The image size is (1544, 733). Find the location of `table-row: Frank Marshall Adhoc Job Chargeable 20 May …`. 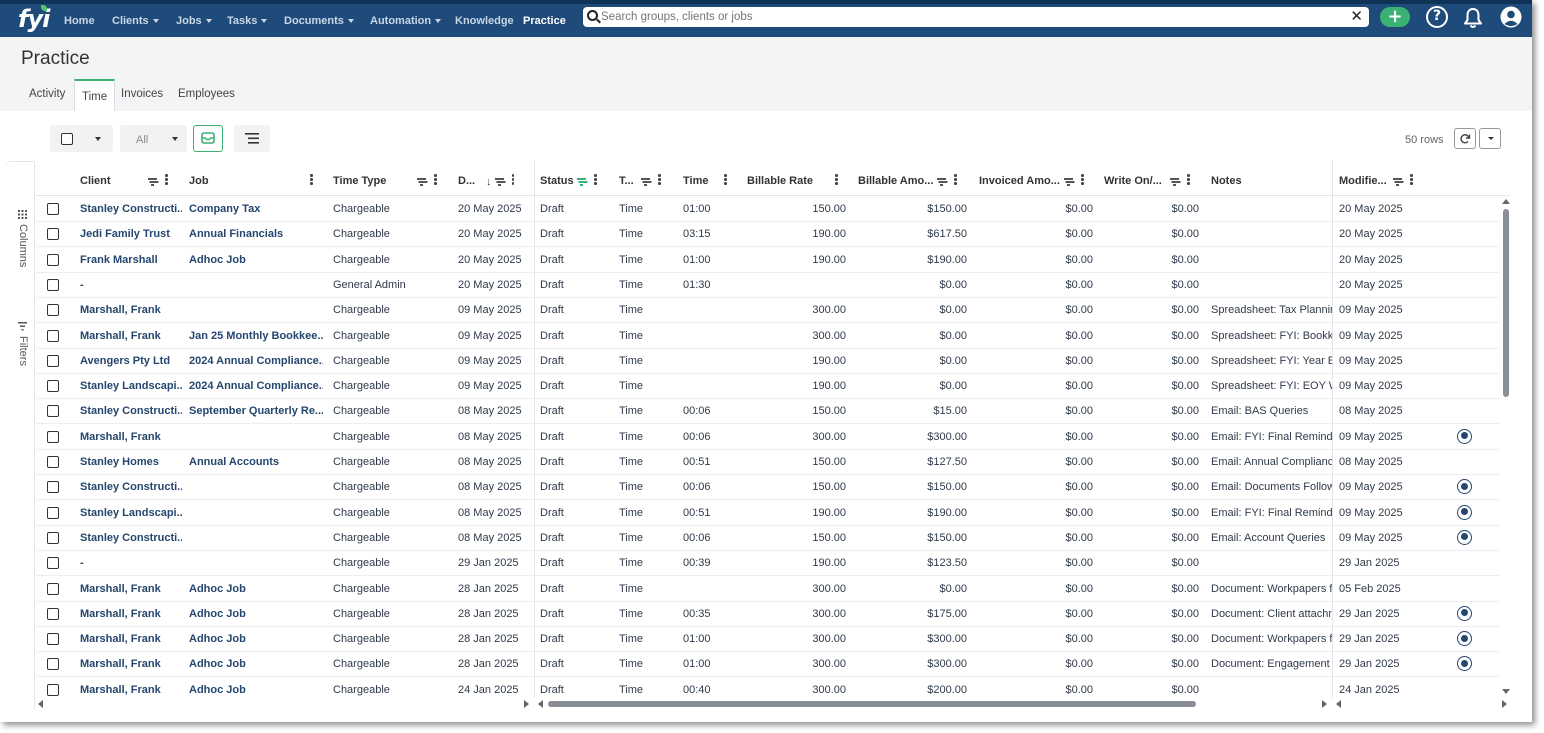

table-row: Frank Marshall Adhoc Job Chargeable 20 May … is located at coordinates (768, 260).